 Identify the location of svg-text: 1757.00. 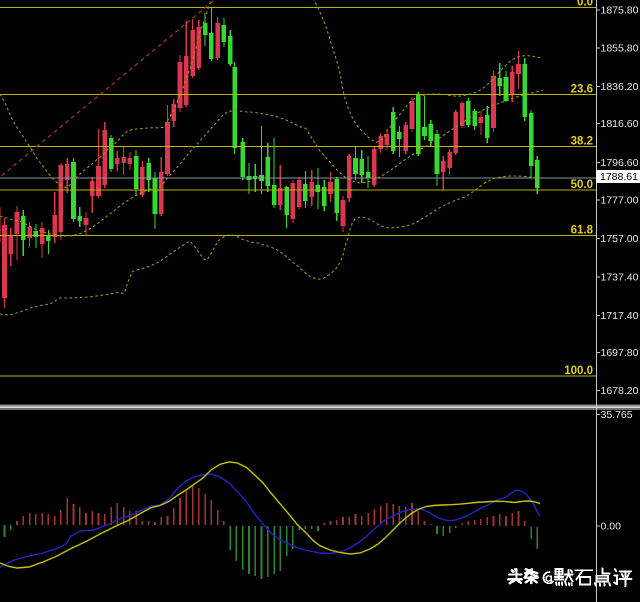
(620, 239).